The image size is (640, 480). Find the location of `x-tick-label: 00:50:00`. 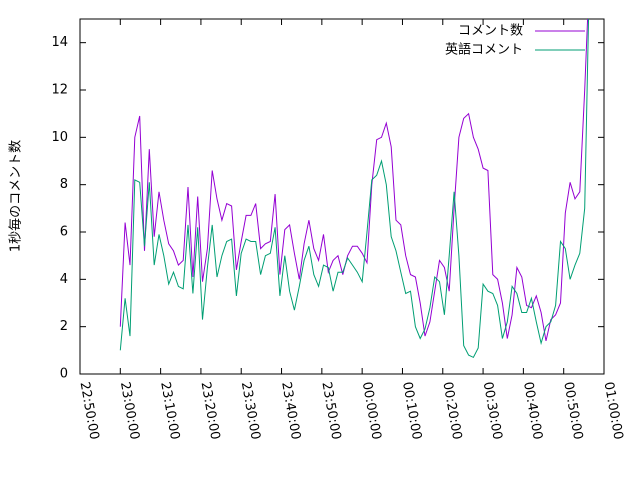

x-tick-label: 00:50:00 is located at coordinates (572, 411).